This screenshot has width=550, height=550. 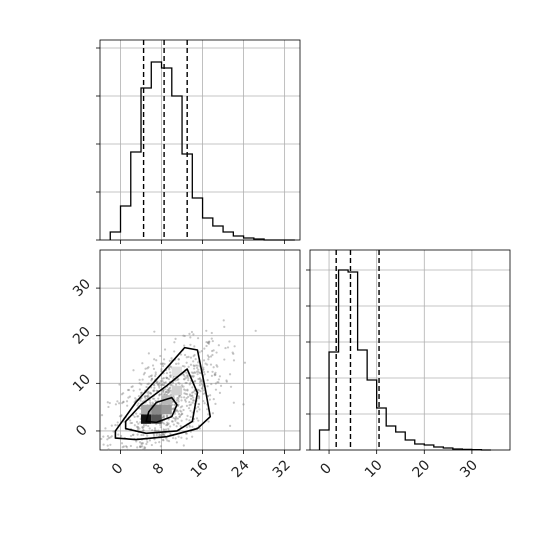 What do you see at coordinates (118, 469) in the screenshot?
I see `scatter-xtick-label-0: 0` at bounding box center [118, 469].